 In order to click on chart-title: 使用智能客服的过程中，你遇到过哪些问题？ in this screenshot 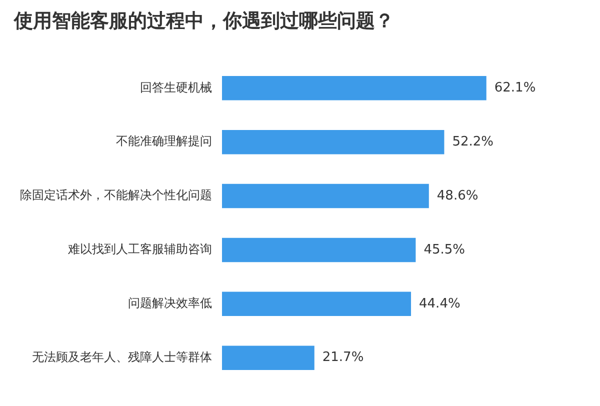, I will do `click(204, 21)`.